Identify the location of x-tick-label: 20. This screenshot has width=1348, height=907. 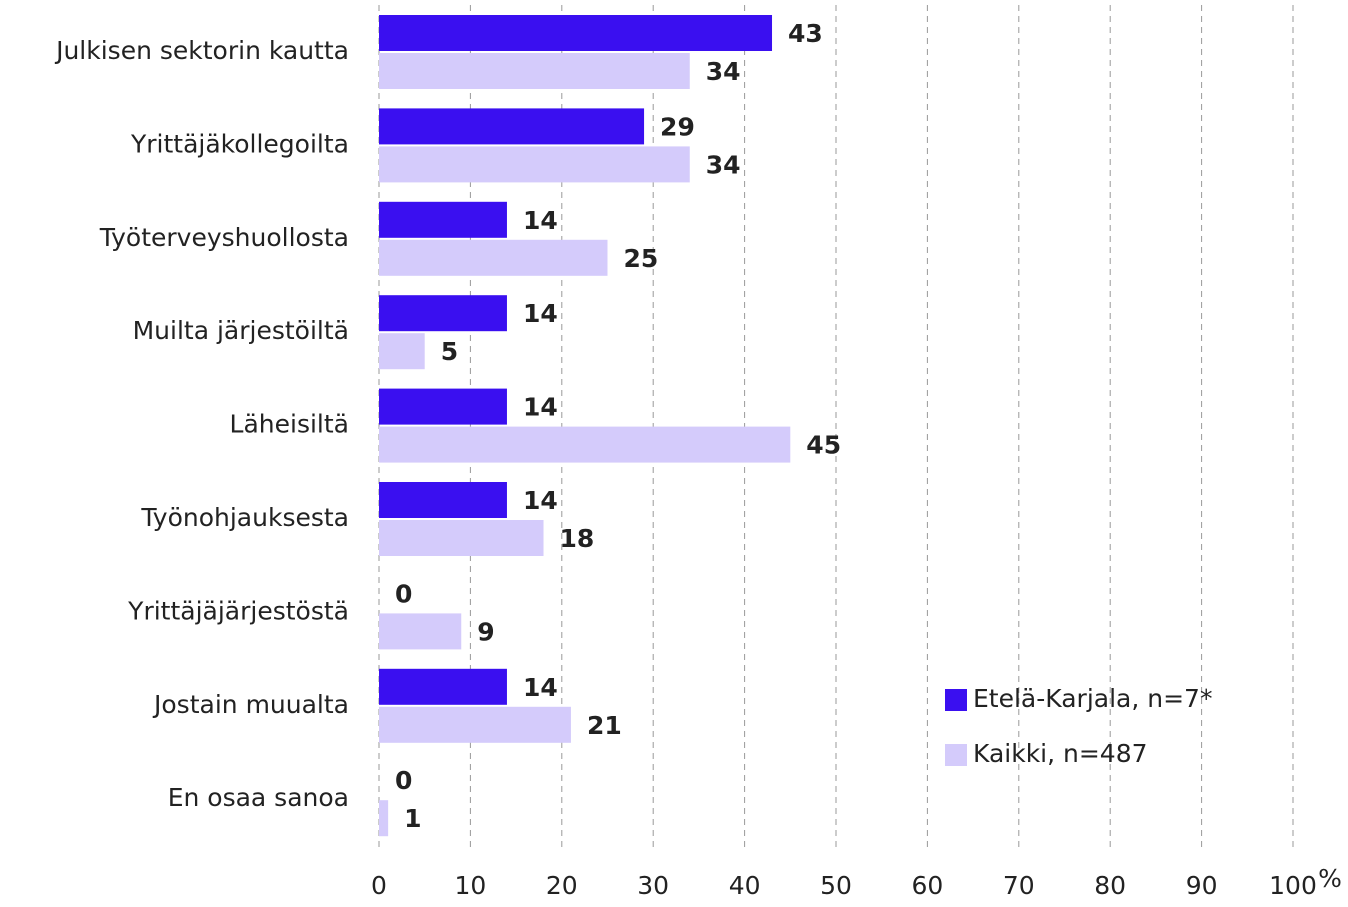
(562, 885).